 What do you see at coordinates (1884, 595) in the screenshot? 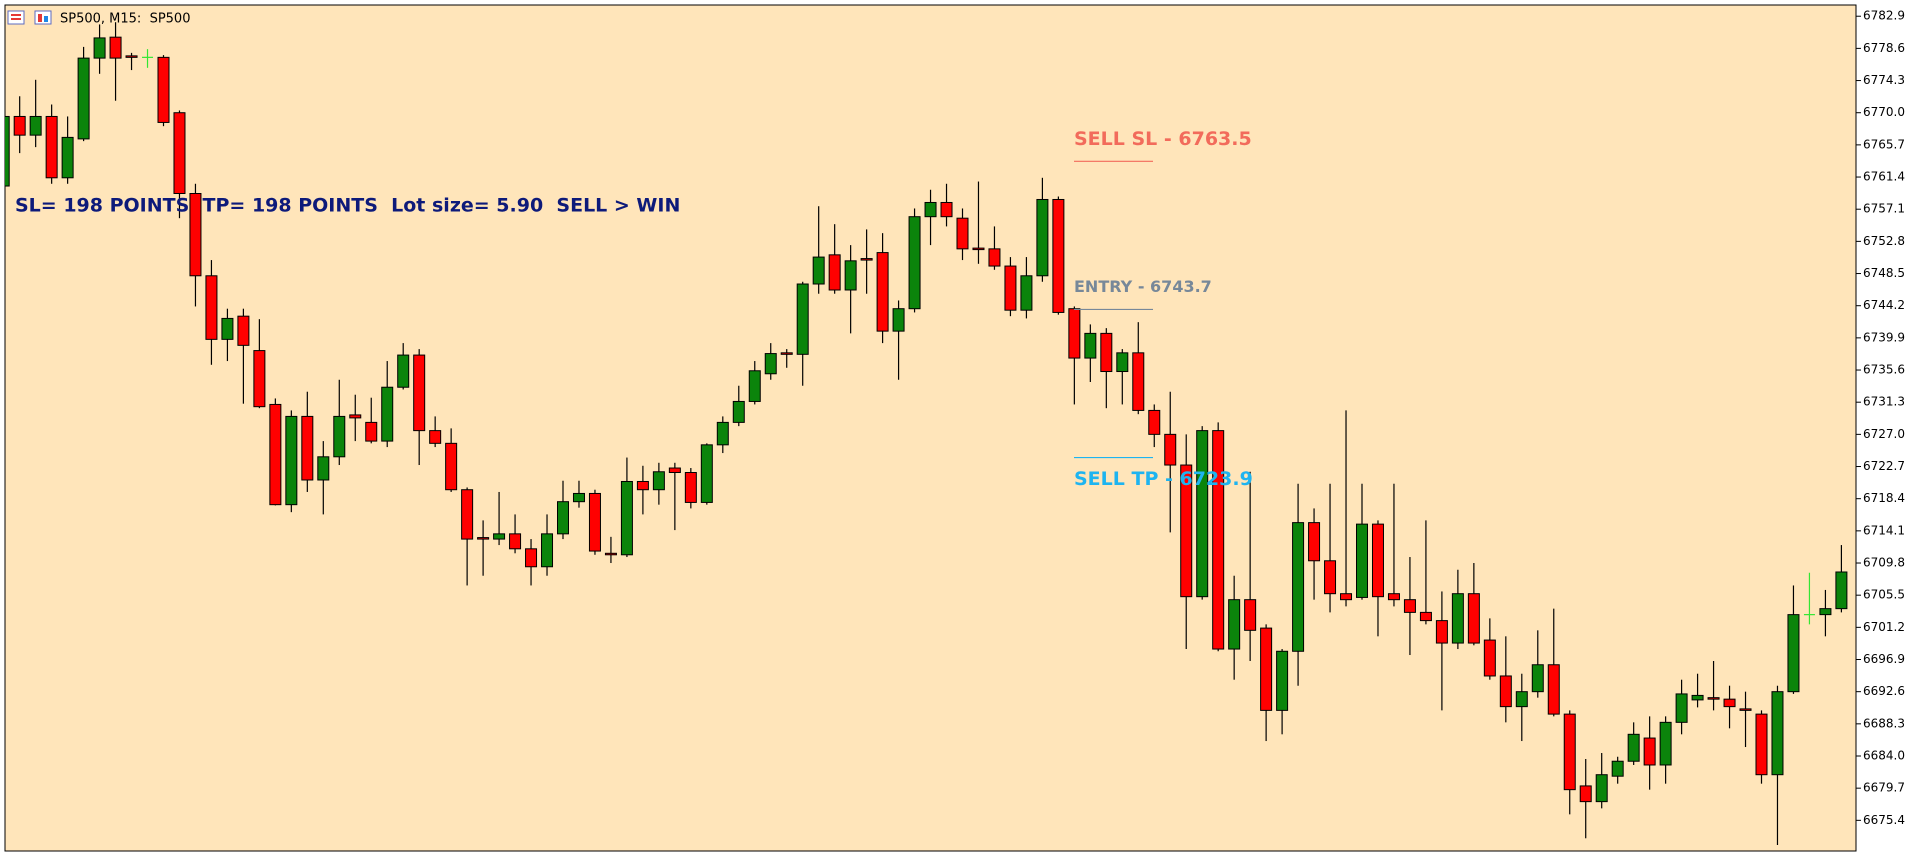
I see `y-tick-label: 6705.5` at bounding box center [1884, 595].